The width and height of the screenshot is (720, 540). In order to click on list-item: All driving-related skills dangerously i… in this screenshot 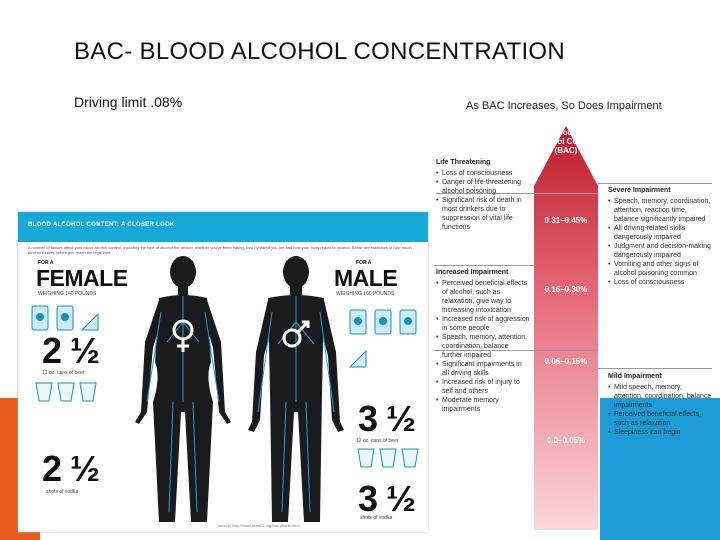, I will do `click(660, 233)`.